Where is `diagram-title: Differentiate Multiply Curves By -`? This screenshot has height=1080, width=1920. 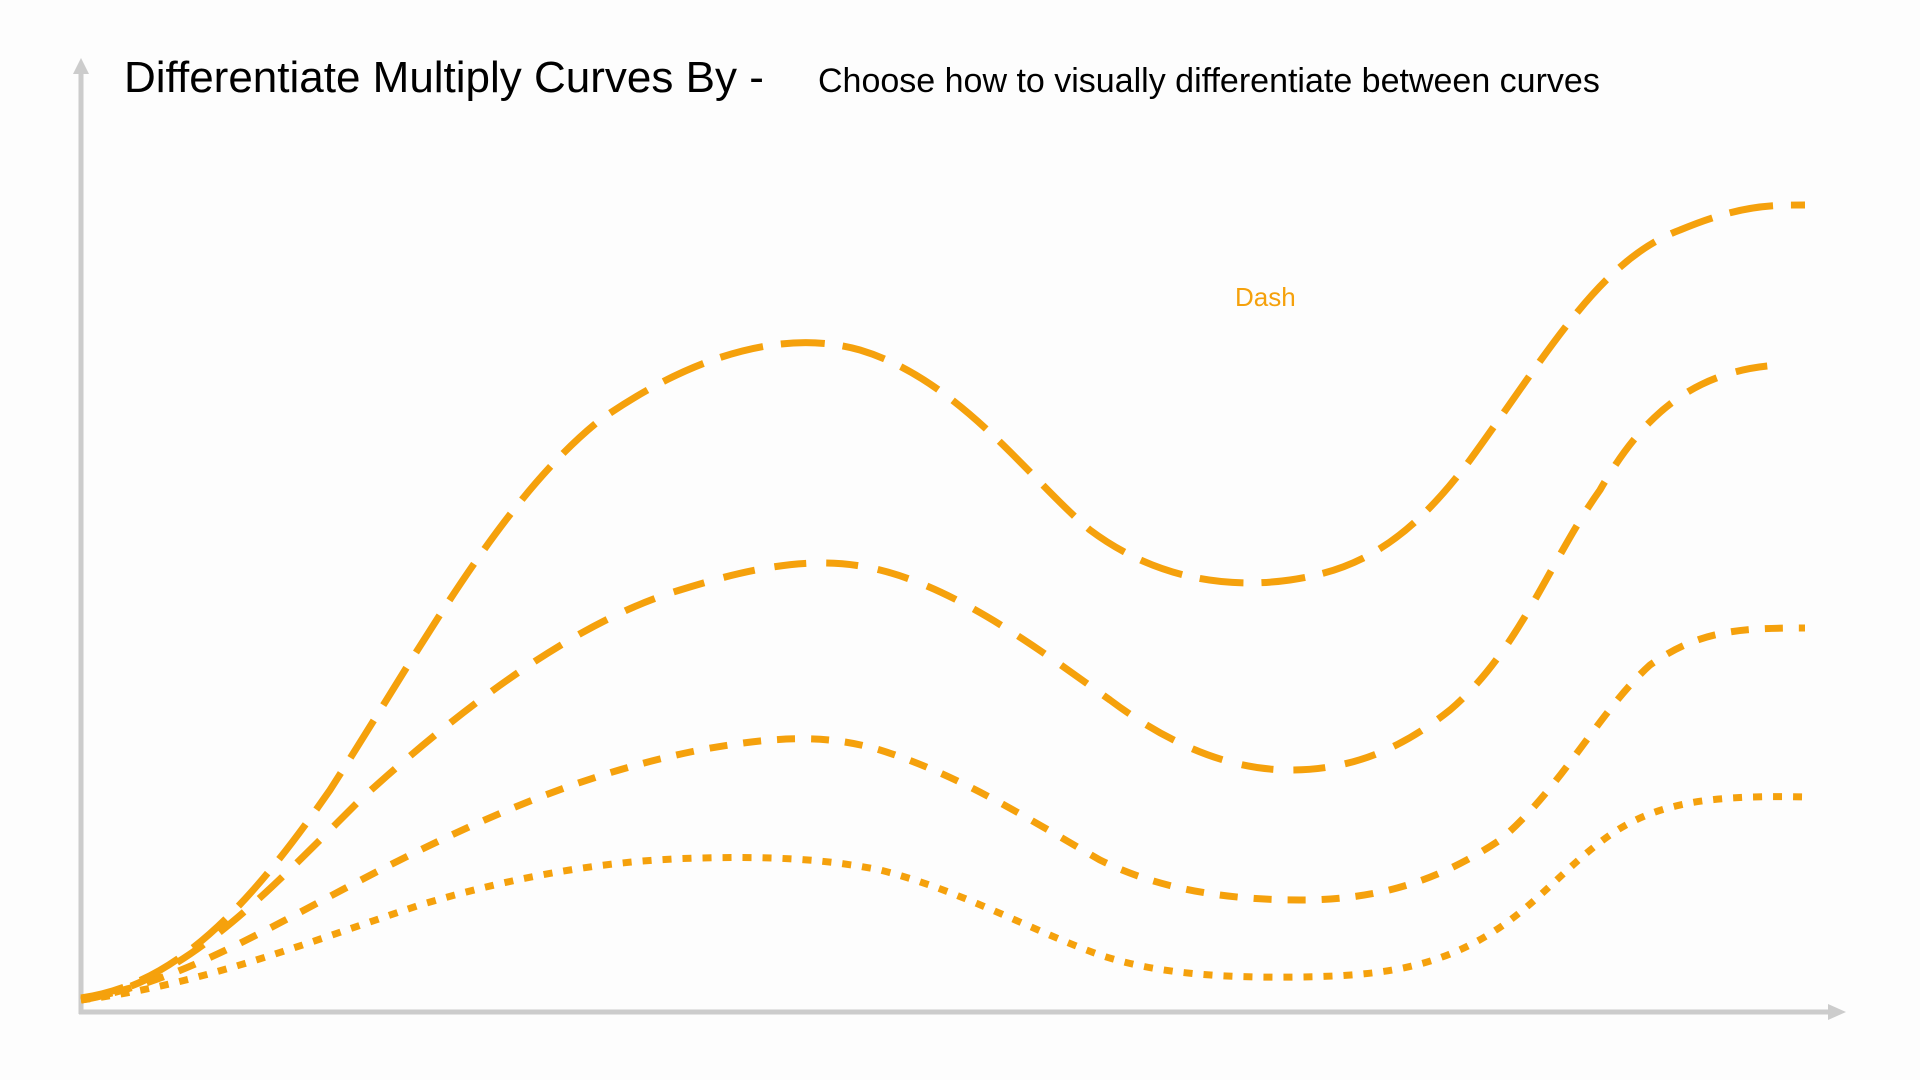
diagram-title: Differentiate Multiply Curves By - is located at coordinates (444, 77).